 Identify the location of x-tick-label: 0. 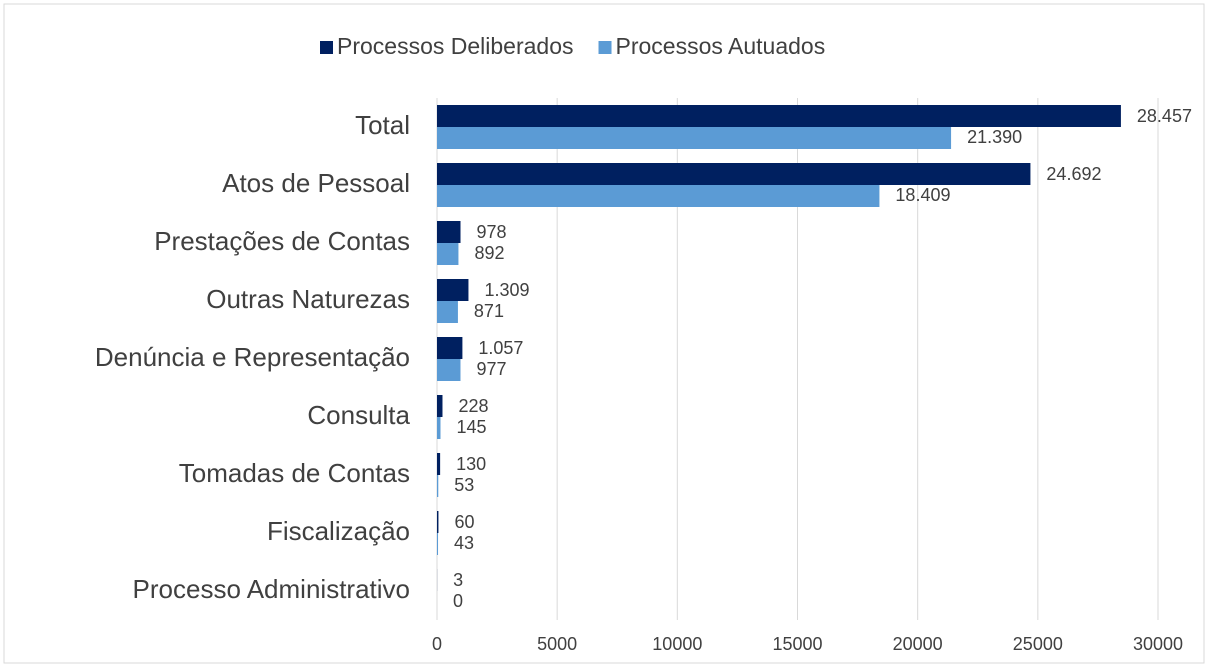
(437, 644).